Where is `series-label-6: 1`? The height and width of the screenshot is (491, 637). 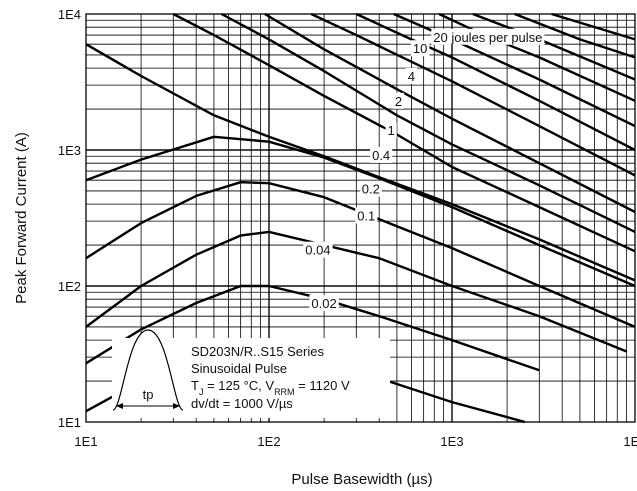 series-label-6: 1 is located at coordinates (391, 130).